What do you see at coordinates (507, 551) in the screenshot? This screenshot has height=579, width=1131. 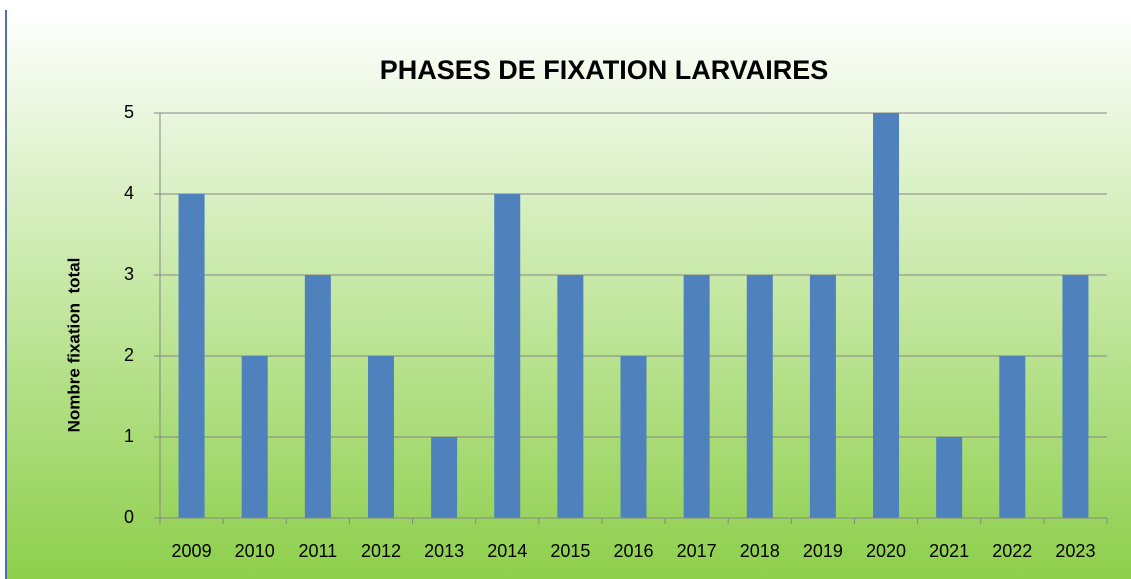 I see `x-tick-label: 2014` at bounding box center [507, 551].